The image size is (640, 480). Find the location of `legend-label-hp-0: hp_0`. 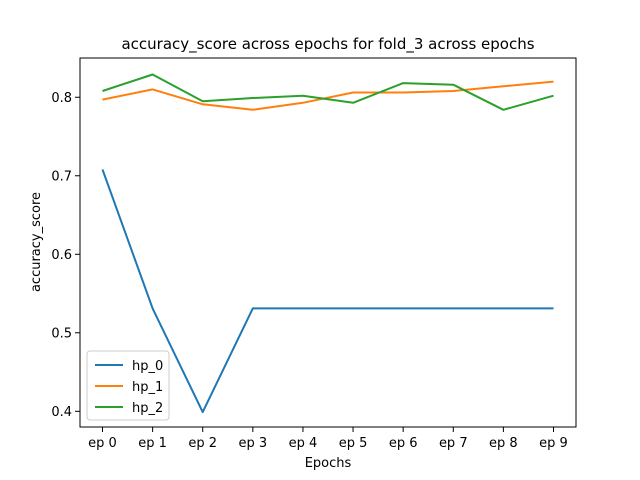

legend-label-hp-0: hp_0 is located at coordinates (147, 366).